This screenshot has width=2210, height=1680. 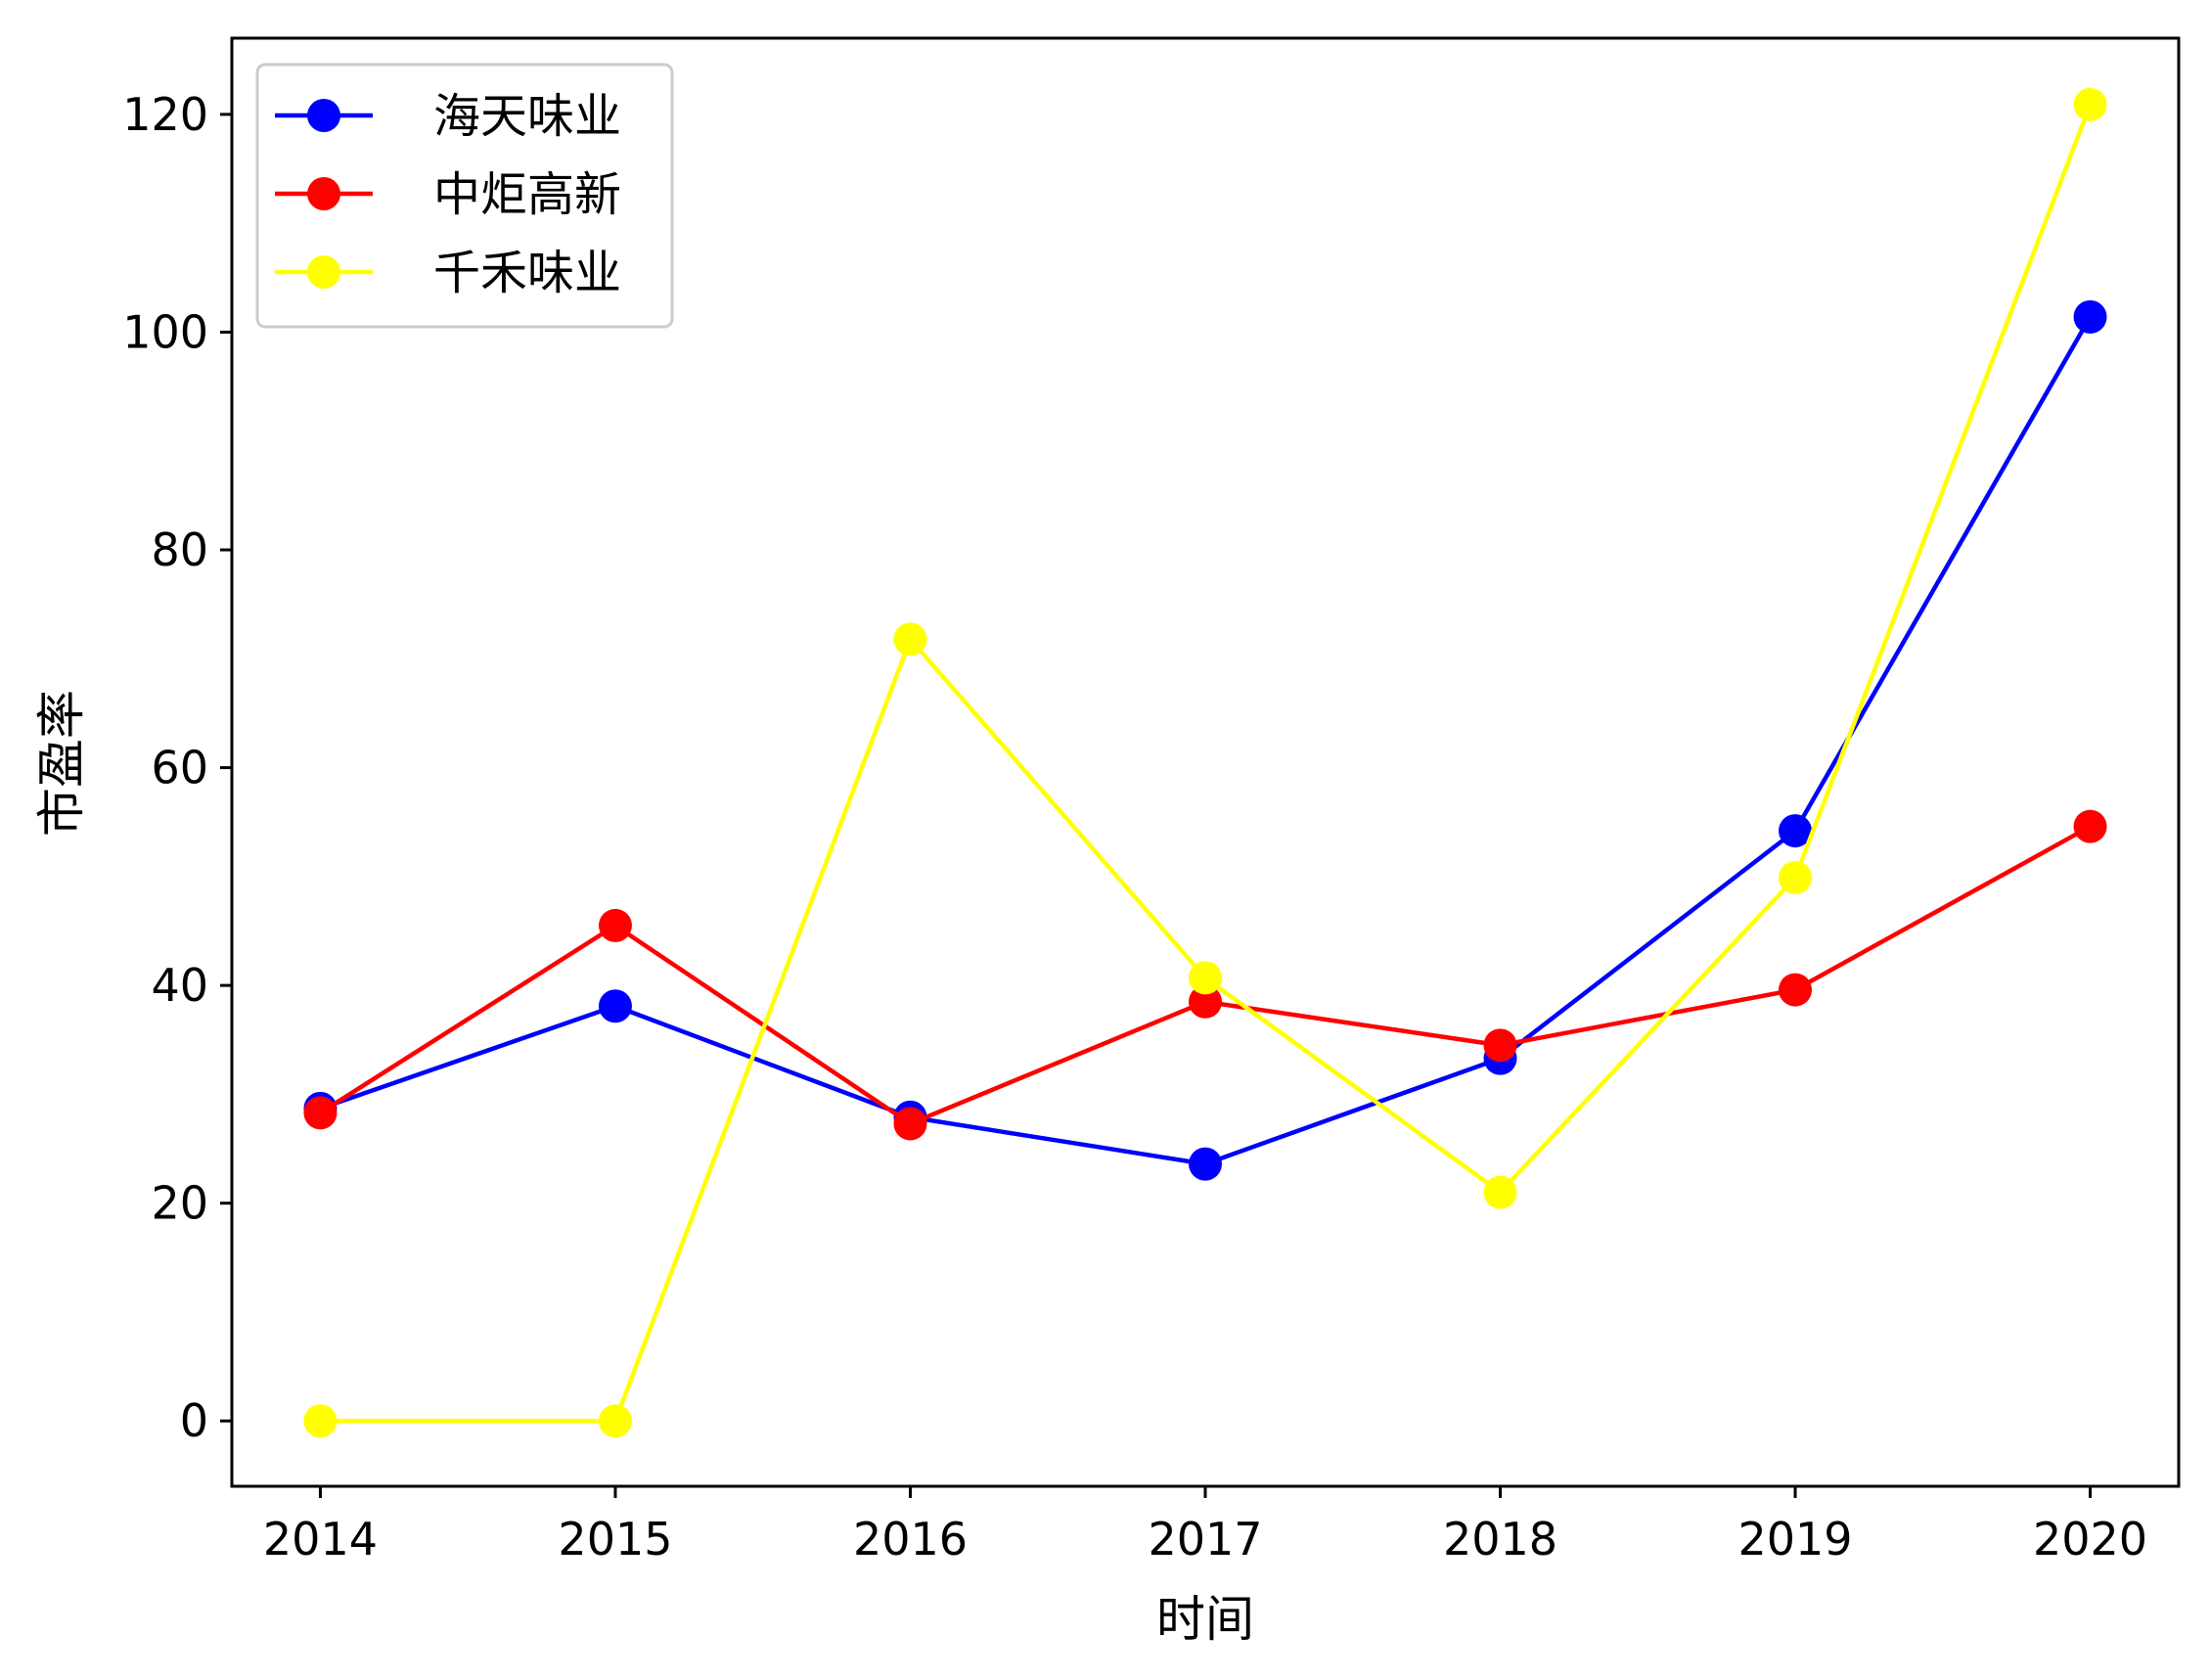 I want to click on legend-label: 中炬高新, so click(x=527, y=194).